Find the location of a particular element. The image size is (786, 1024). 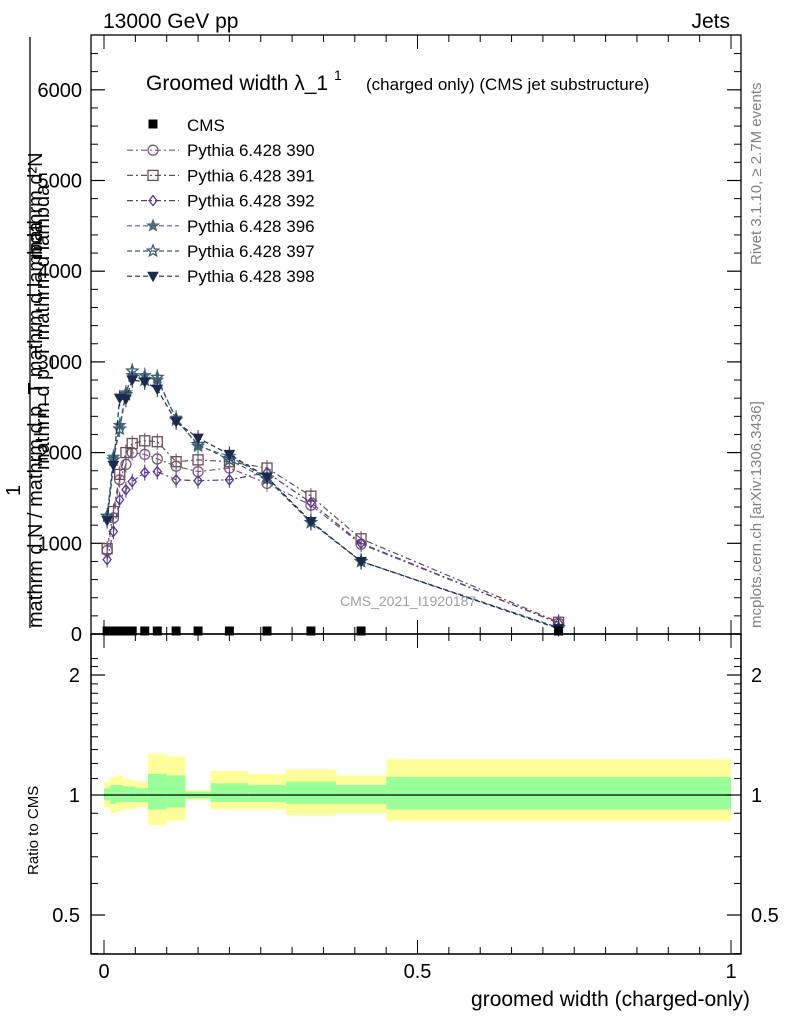

x-axis-label: groomed width (charged-only) is located at coordinates (610, 999).